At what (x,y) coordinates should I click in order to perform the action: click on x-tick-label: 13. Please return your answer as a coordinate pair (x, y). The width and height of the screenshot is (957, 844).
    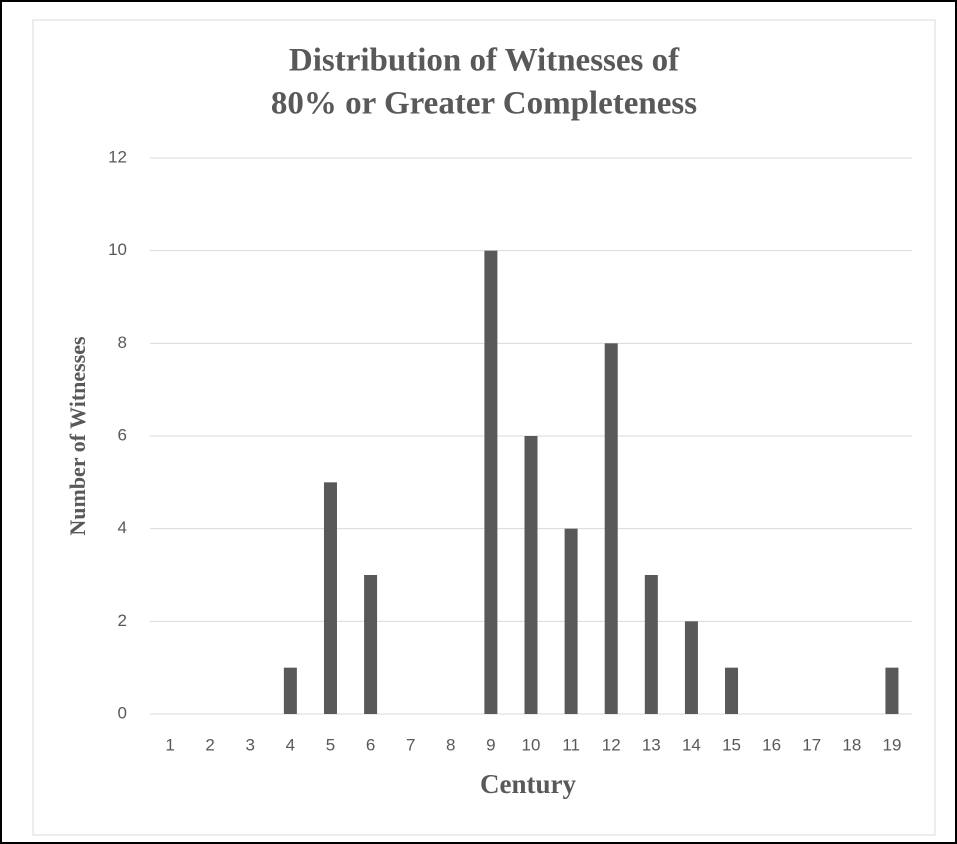
    Looking at the image, I should click on (651, 744).